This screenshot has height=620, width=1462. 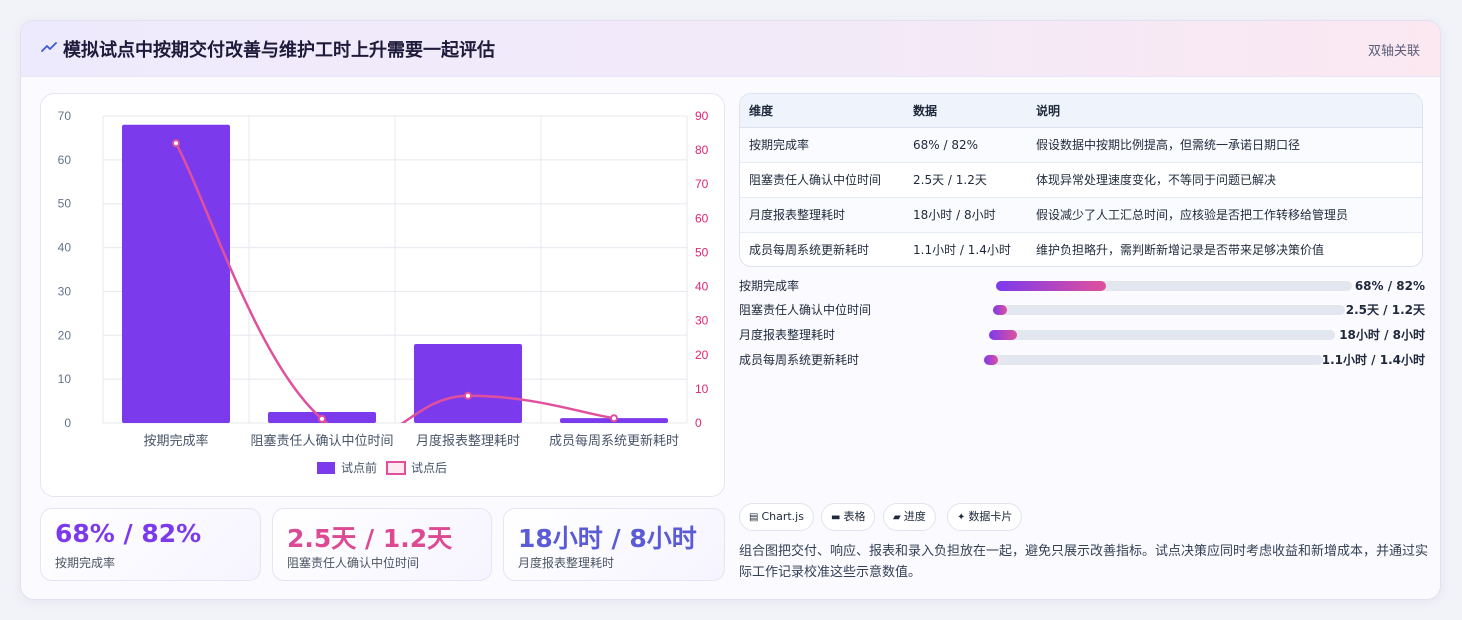 I want to click on y-left-tick-label: 10, so click(x=65, y=379).